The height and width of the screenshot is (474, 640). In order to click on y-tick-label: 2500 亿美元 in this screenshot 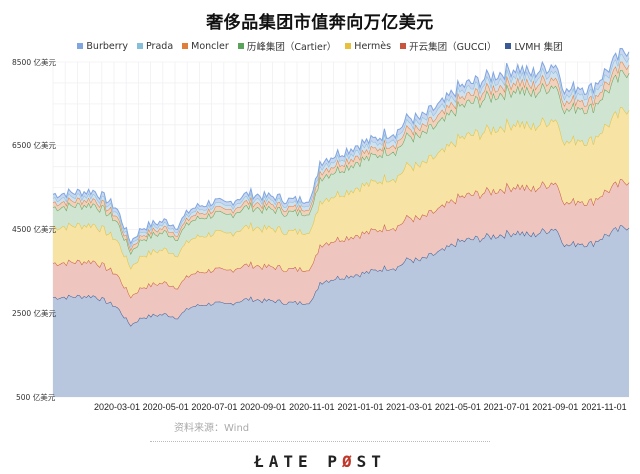, I will do `click(34, 313)`.